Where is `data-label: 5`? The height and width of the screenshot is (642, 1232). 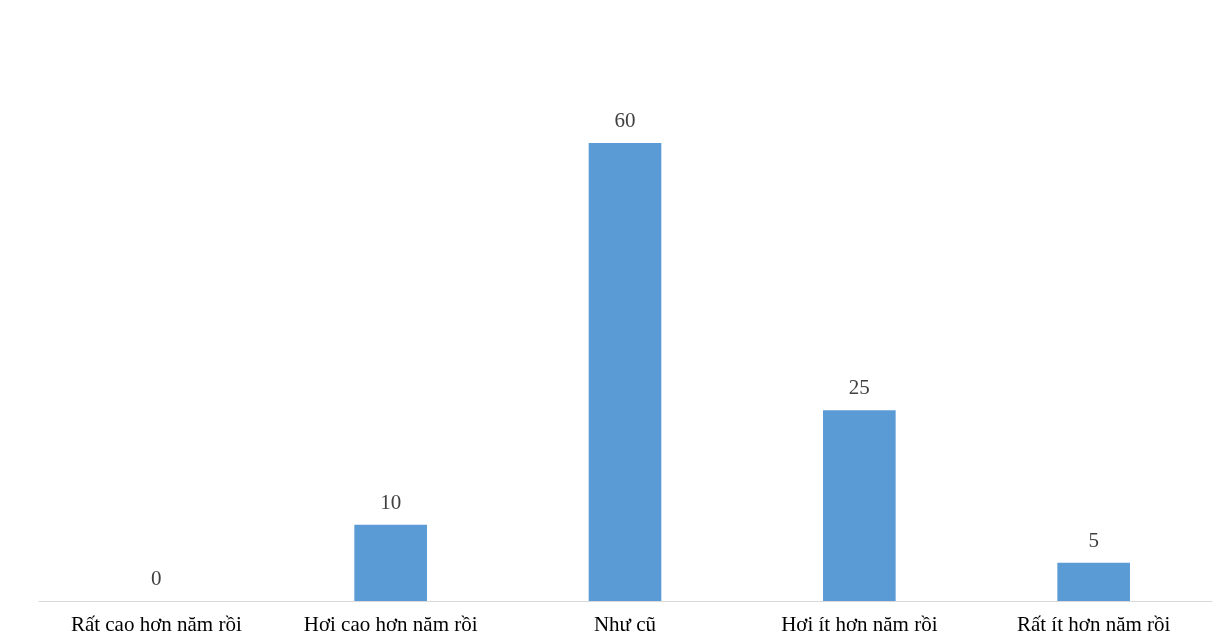
data-label: 5 is located at coordinates (1093, 539).